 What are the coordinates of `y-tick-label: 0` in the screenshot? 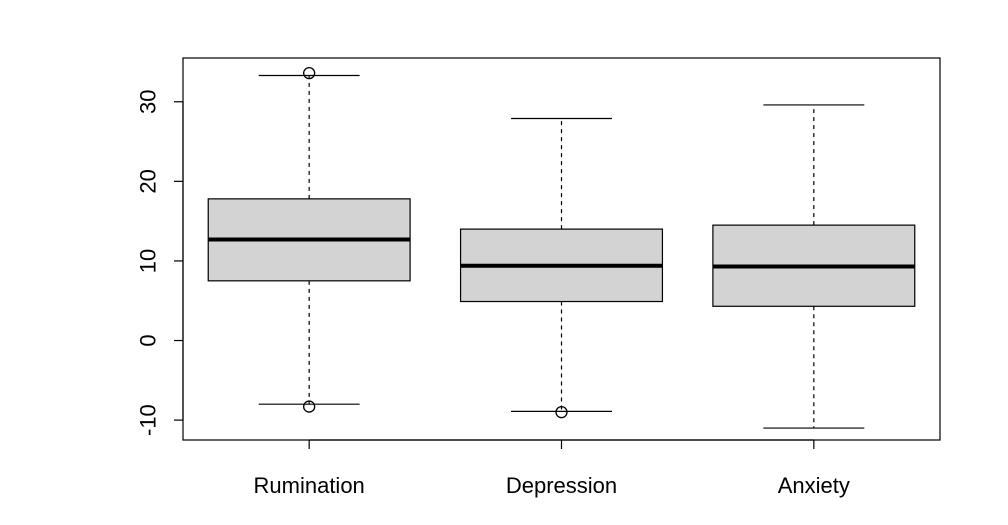 It's located at (148, 340).